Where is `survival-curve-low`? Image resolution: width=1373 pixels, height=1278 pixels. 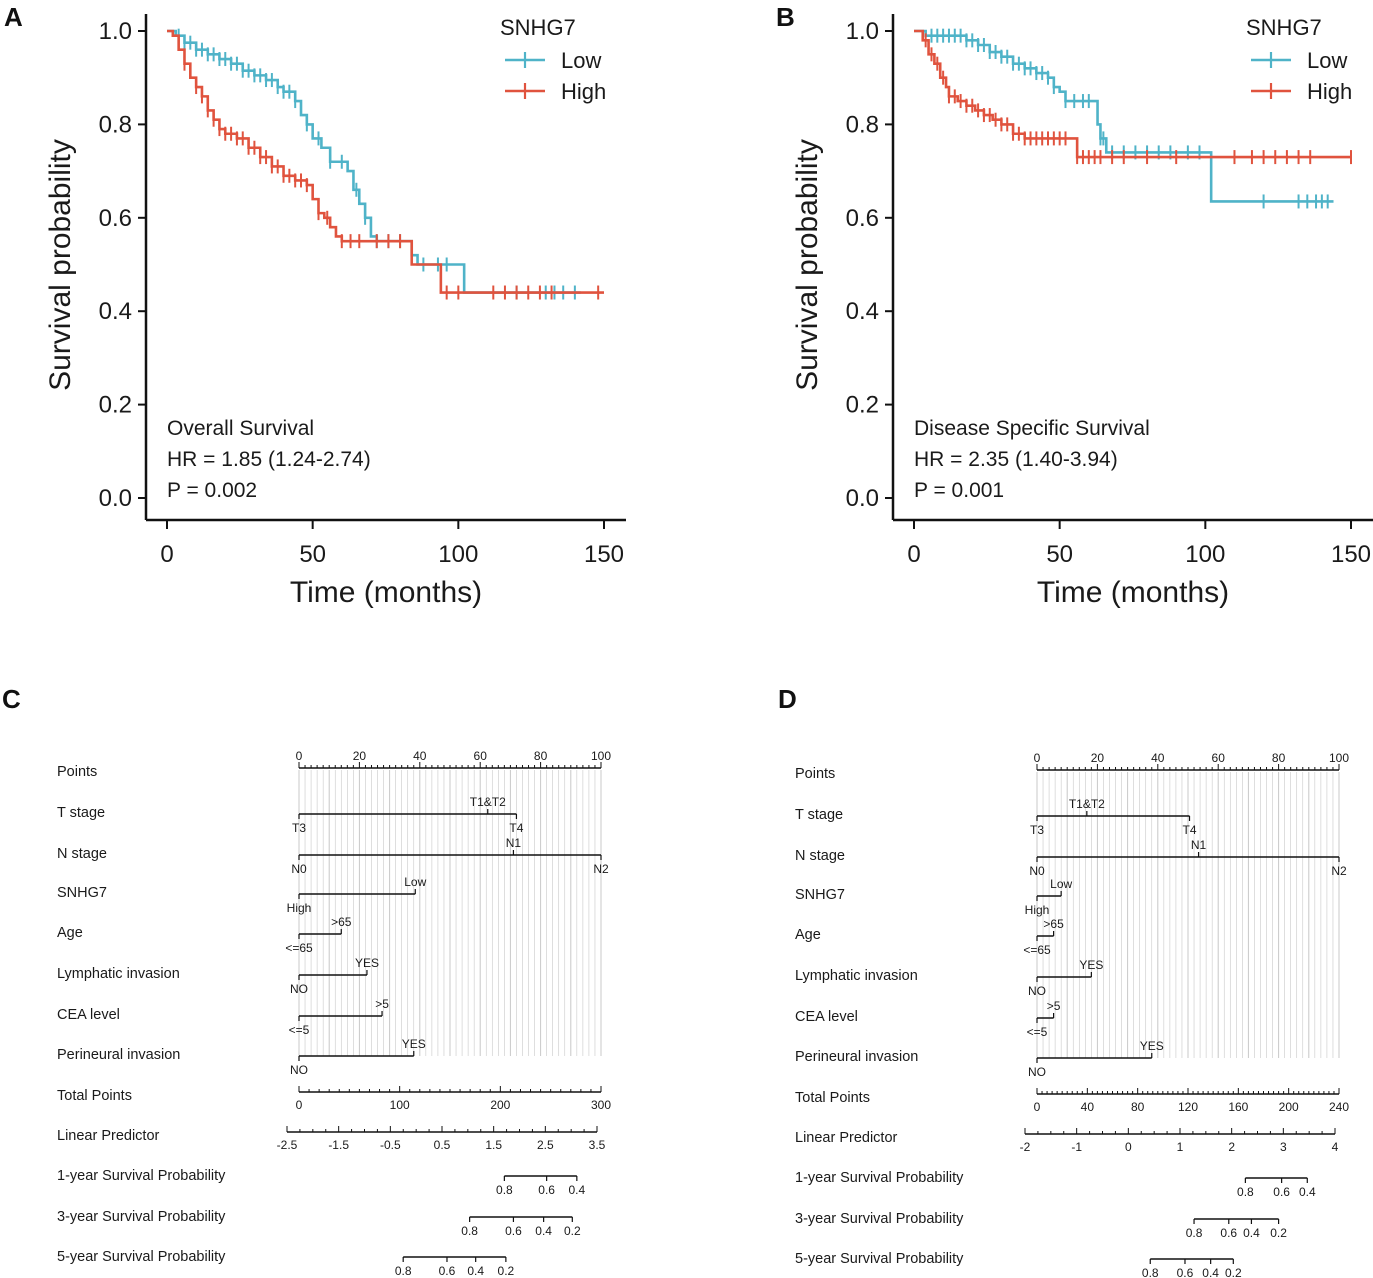
survival-curve-low is located at coordinates (374, 161).